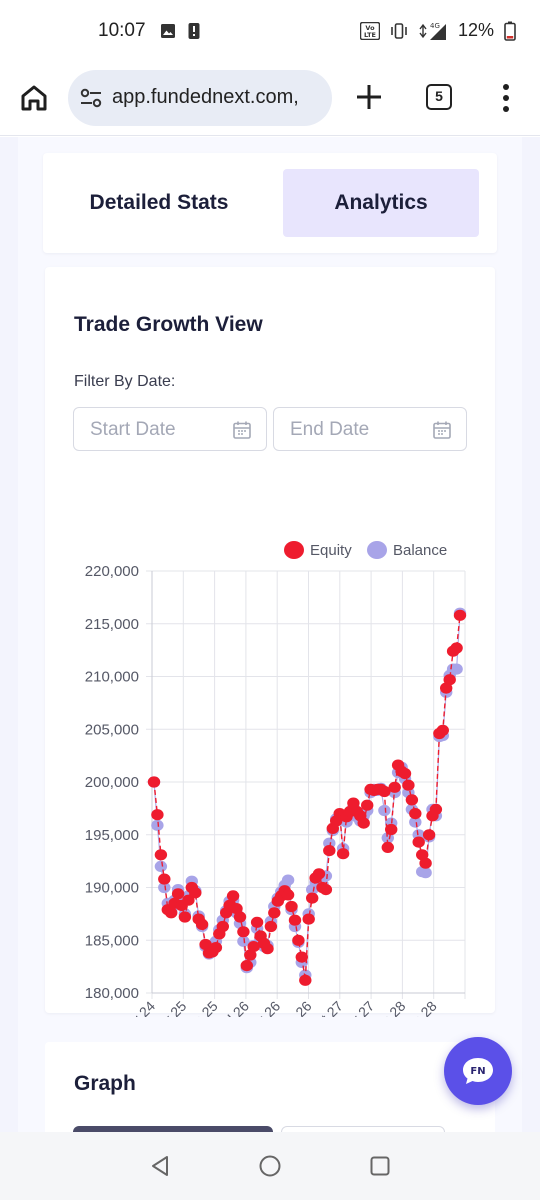  I want to click on tab-analytics: Analytics, so click(381, 203).